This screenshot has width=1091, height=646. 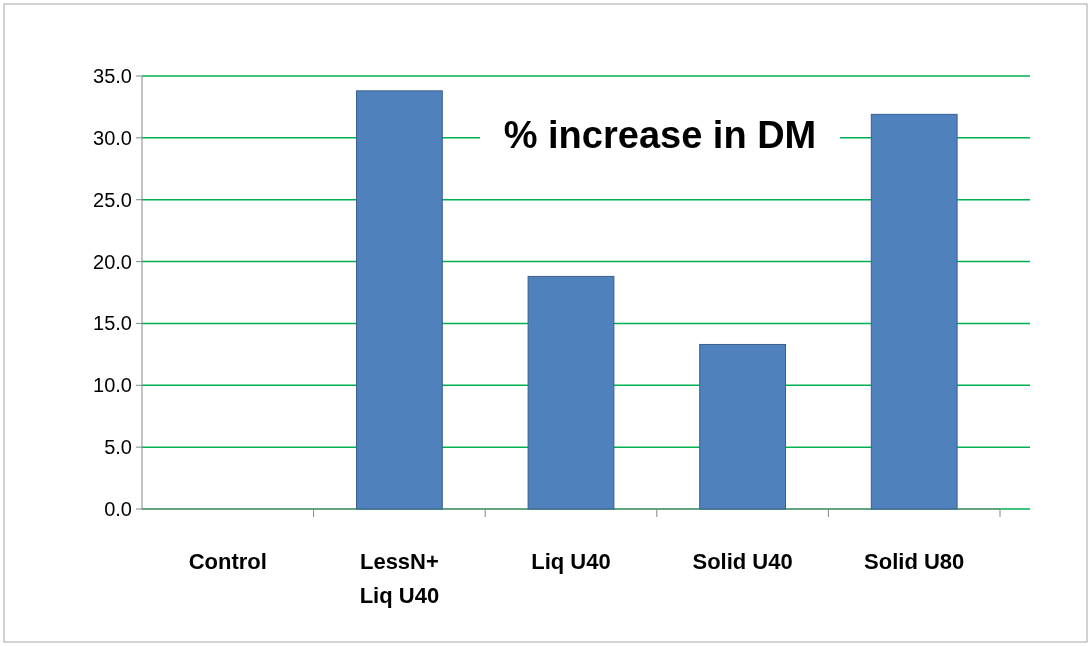 I want to click on y-tick-label: 20.0, so click(x=112, y=261).